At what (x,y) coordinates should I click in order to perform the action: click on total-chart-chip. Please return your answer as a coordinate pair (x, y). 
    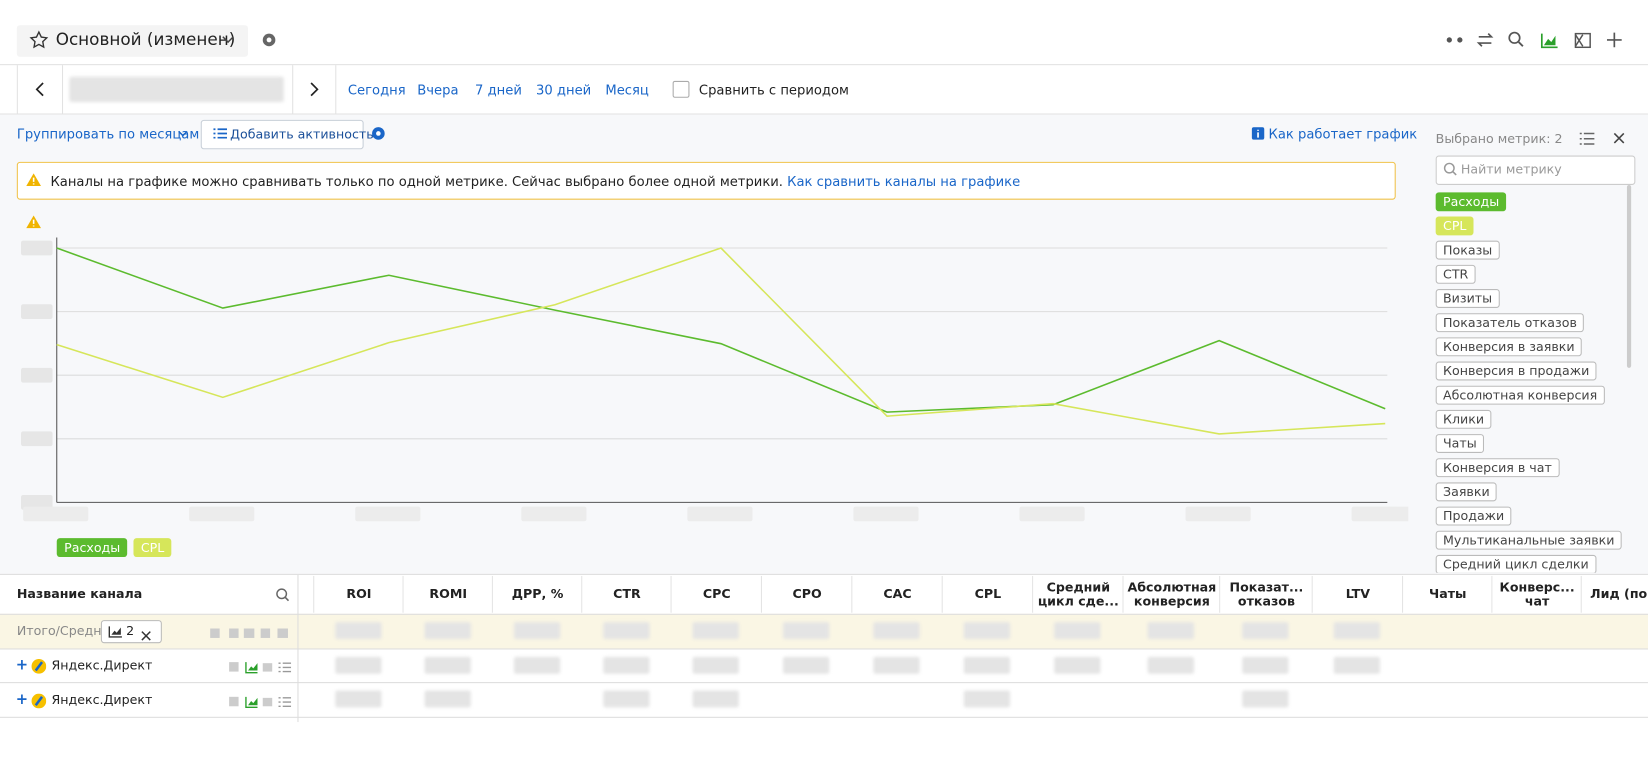
    Looking at the image, I should click on (131, 632).